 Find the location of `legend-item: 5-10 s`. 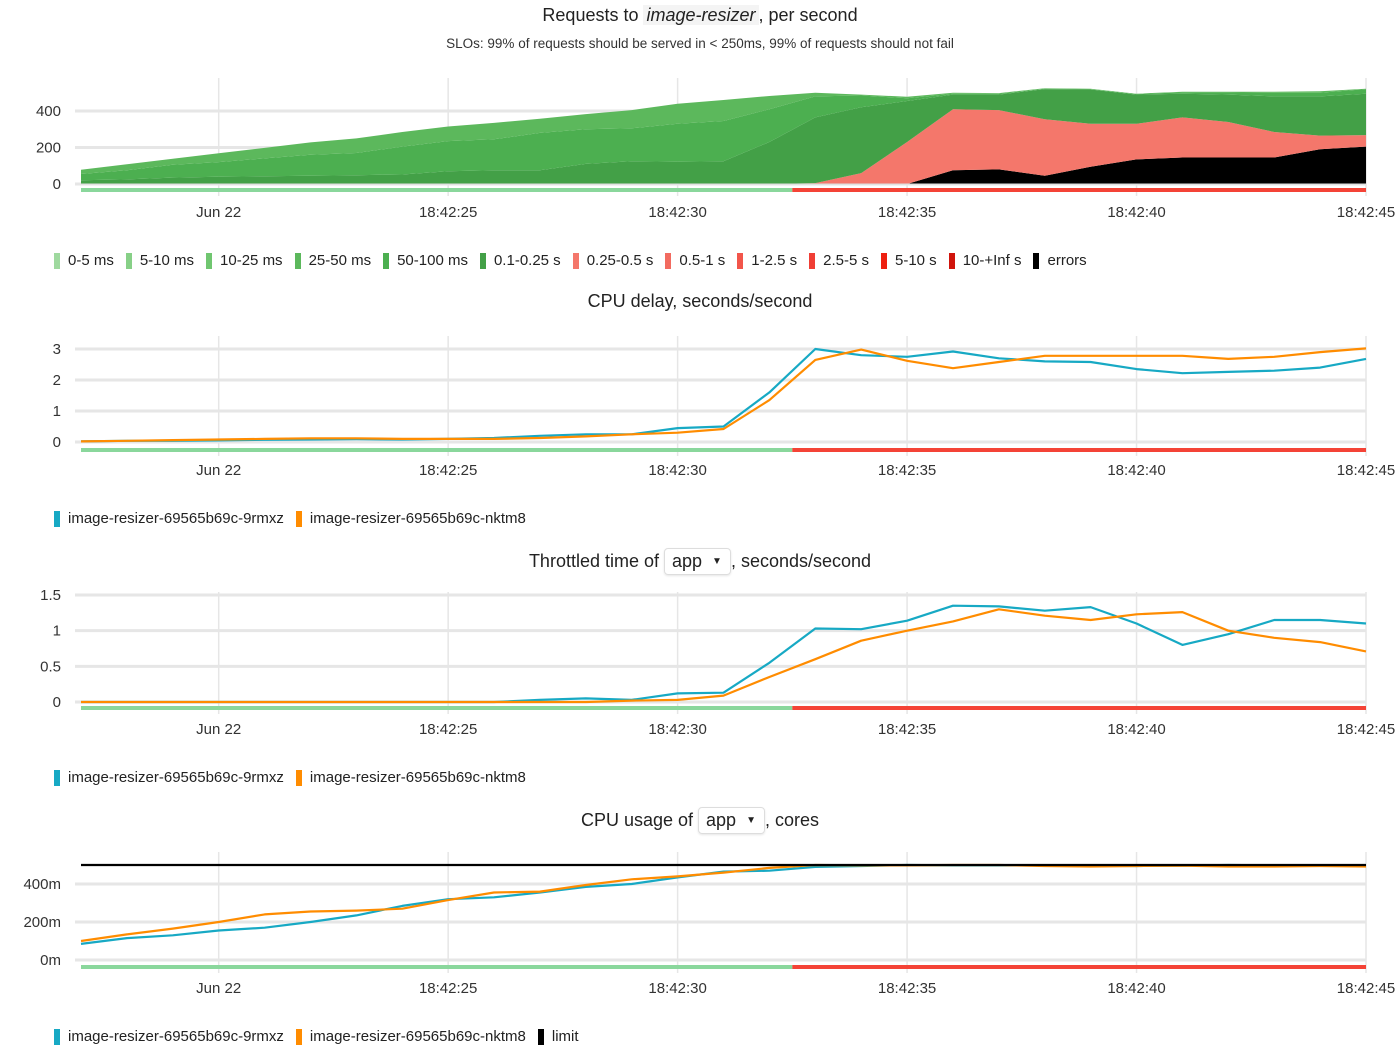

legend-item: 5-10 s is located at coordinates (908, 260).